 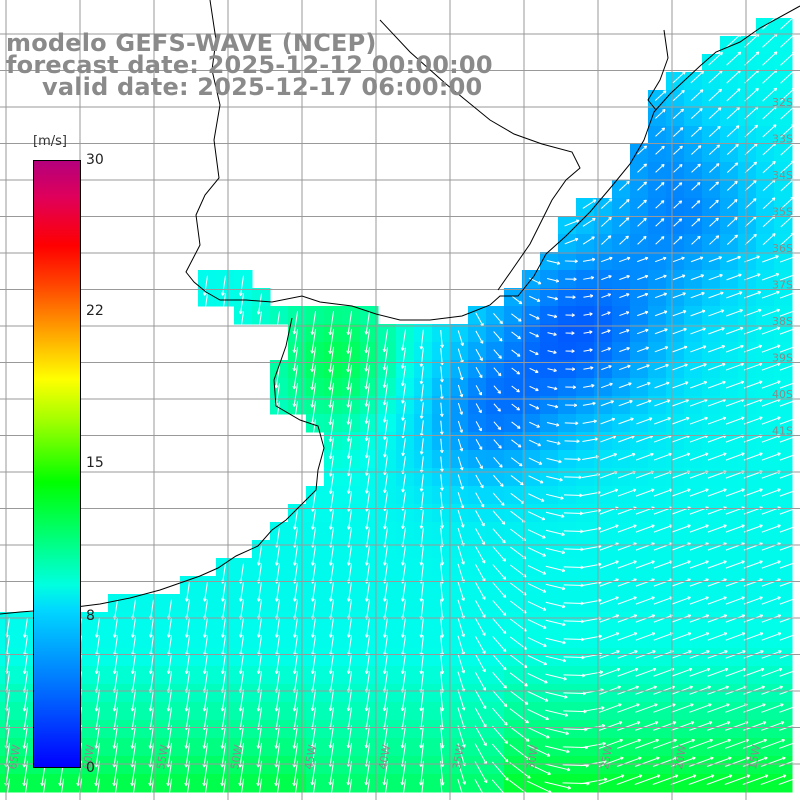 What do you see at coordinates (680, 757) in the screenshot?
I see `longitude-label: 20W` at bounding box center [680, 757].